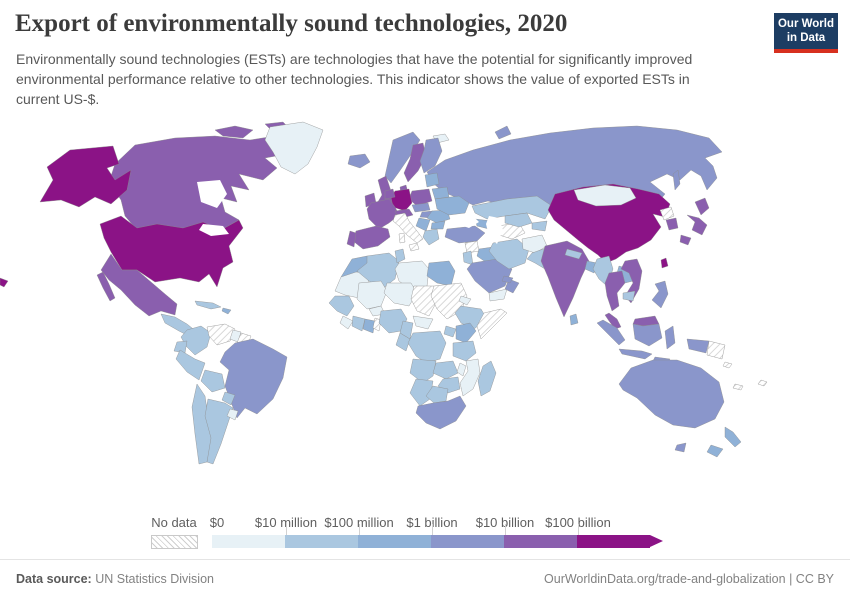  I want to click on country-greece, so click(431, 237).